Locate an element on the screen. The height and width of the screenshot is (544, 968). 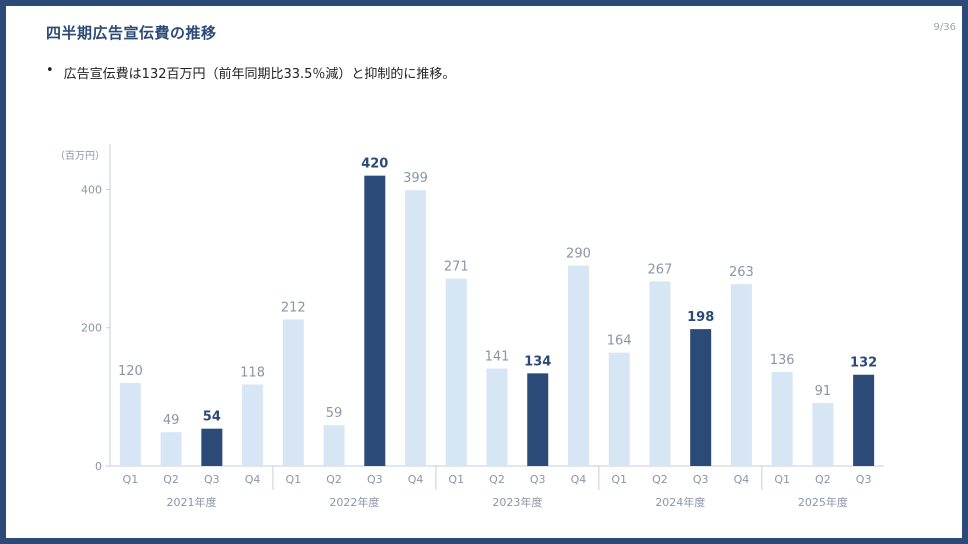
bar-value-label: 132 is located at coordinates (863, 363).